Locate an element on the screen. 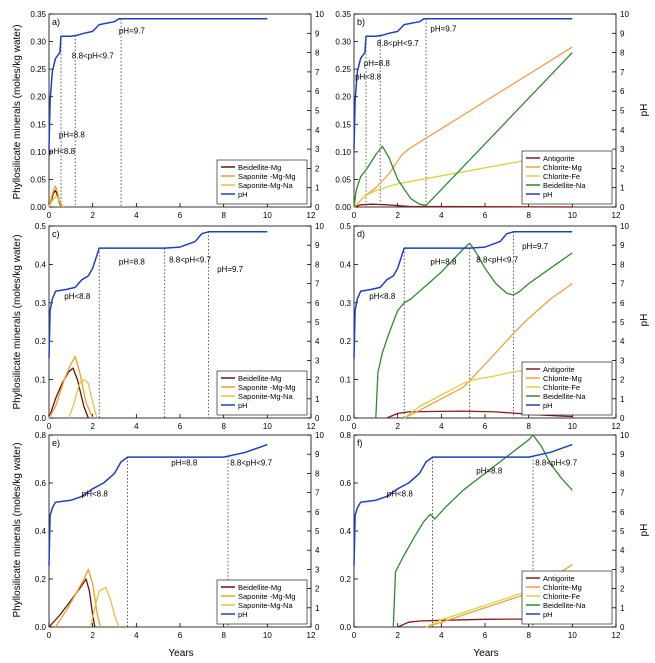 The width and height of the screenshot is (655, 663). legend-label: Chlorite-Fe is located at coordinates (561, 596).